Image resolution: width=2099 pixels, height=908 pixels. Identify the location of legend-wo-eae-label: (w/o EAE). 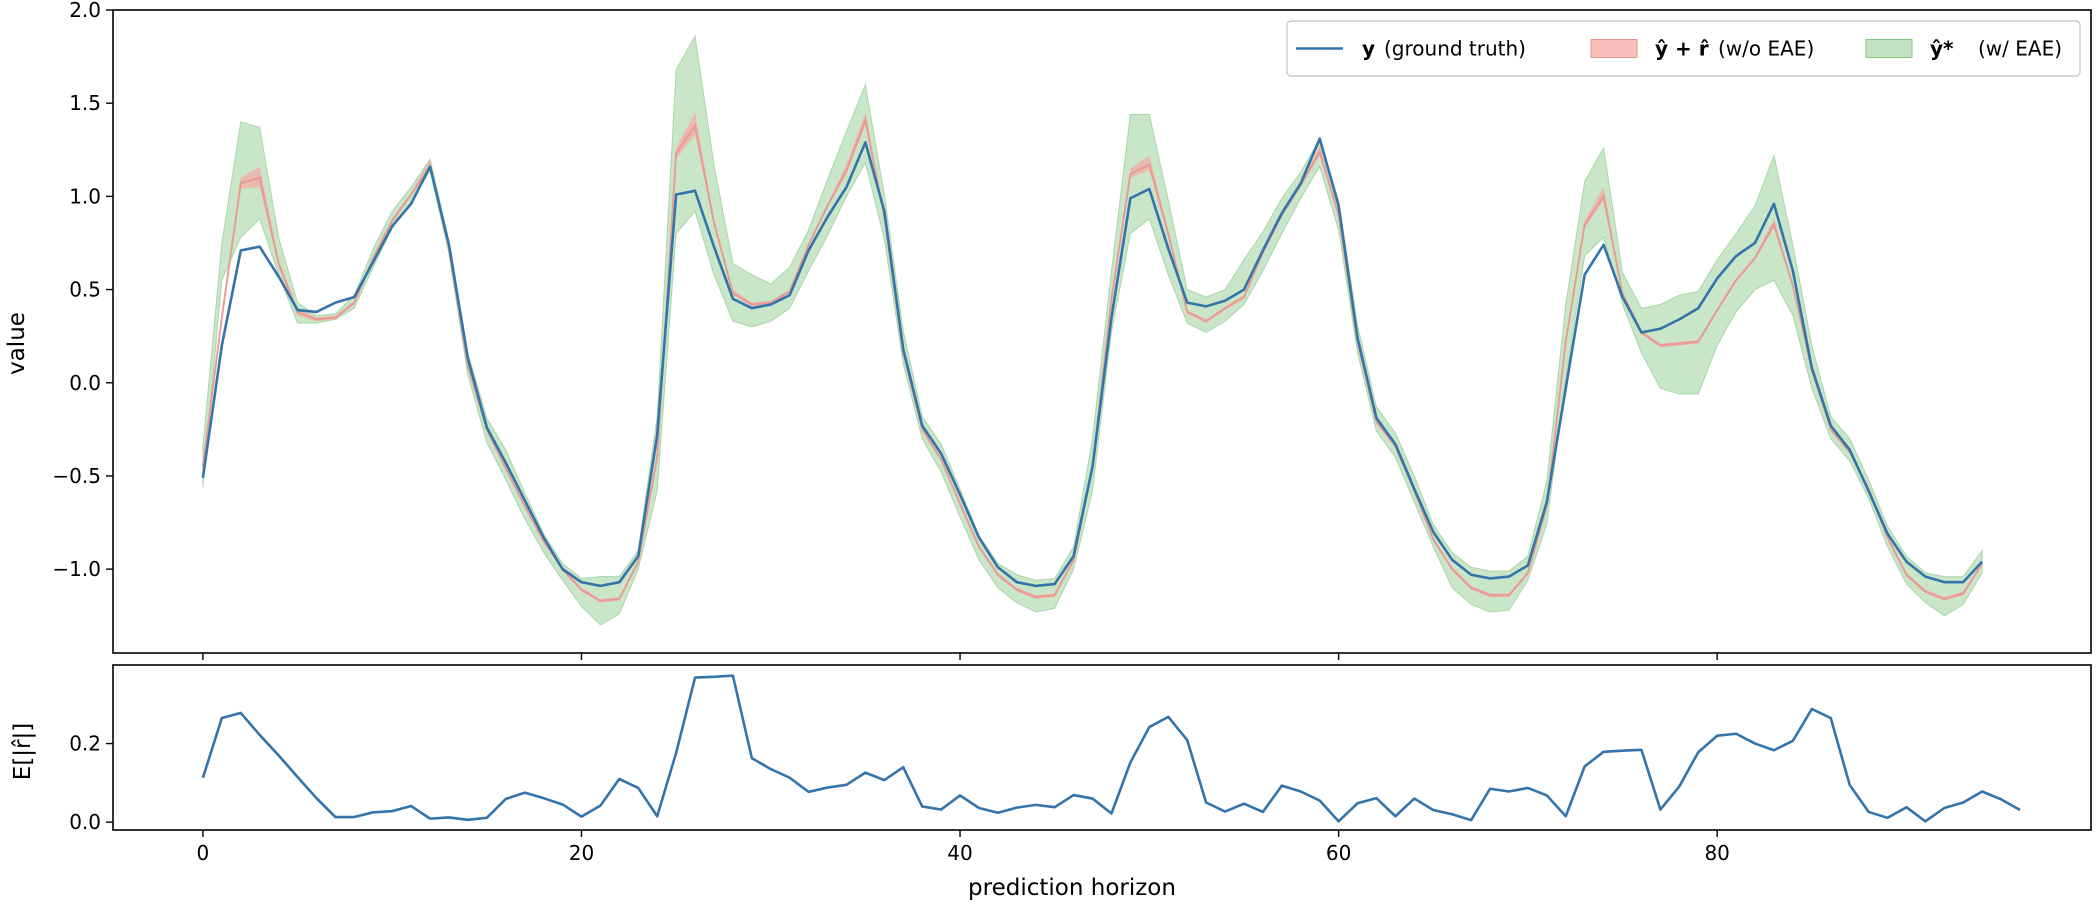
(1766, 49).